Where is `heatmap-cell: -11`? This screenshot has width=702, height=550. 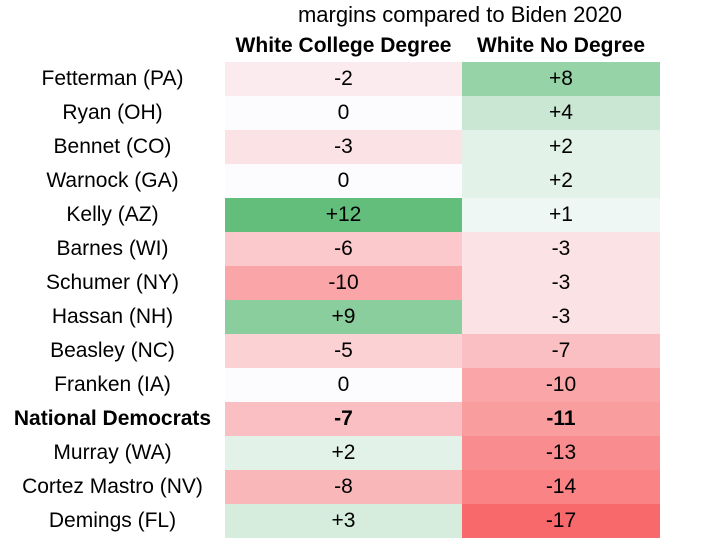
heatmap-cell: -11 is located at coordinates (561, 419).